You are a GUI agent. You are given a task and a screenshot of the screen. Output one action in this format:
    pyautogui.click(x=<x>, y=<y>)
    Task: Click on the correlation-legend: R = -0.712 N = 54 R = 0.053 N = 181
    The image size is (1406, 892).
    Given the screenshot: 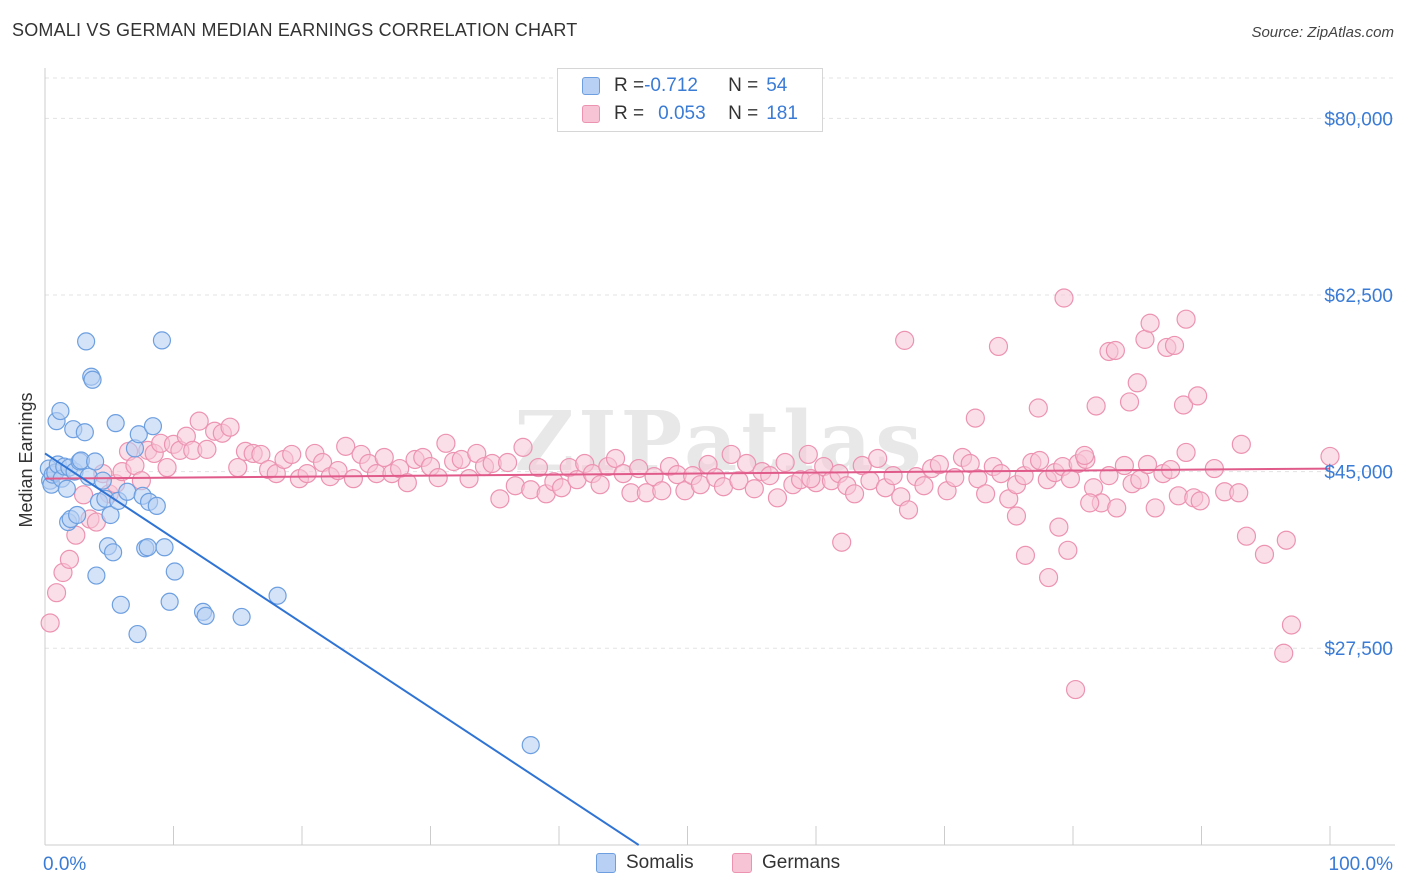 What is the action you would take?
    pyautogui.click(x=690, y=100)
    